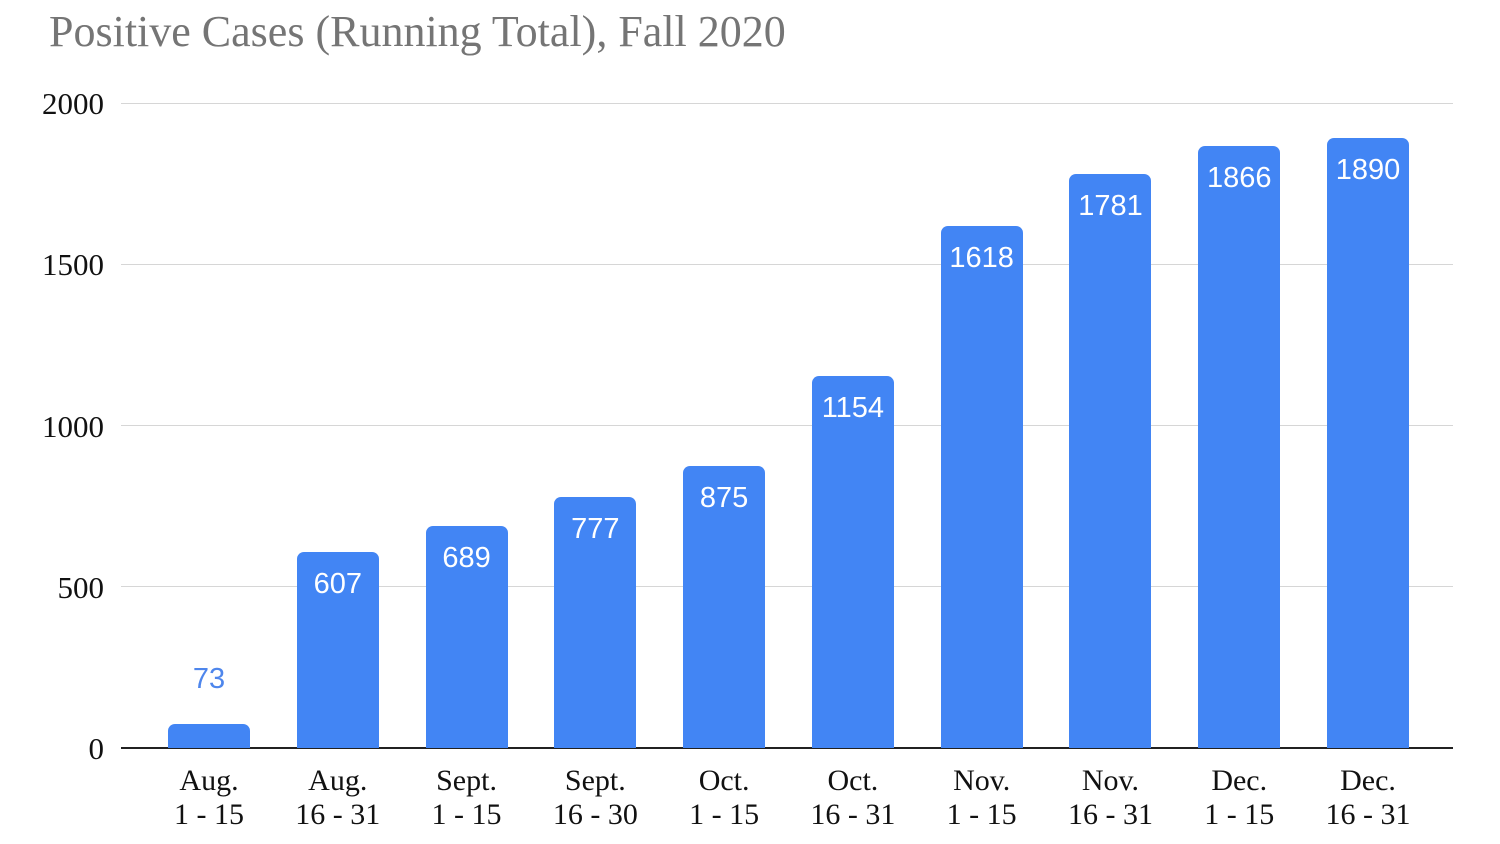 Image resolution: width=1500 pixels, height=844 pixels. What do you see at coordinates (1110, 206) in the screenshot?
I see `bar-value-label: 1781` at bounding box center [1110, 206].